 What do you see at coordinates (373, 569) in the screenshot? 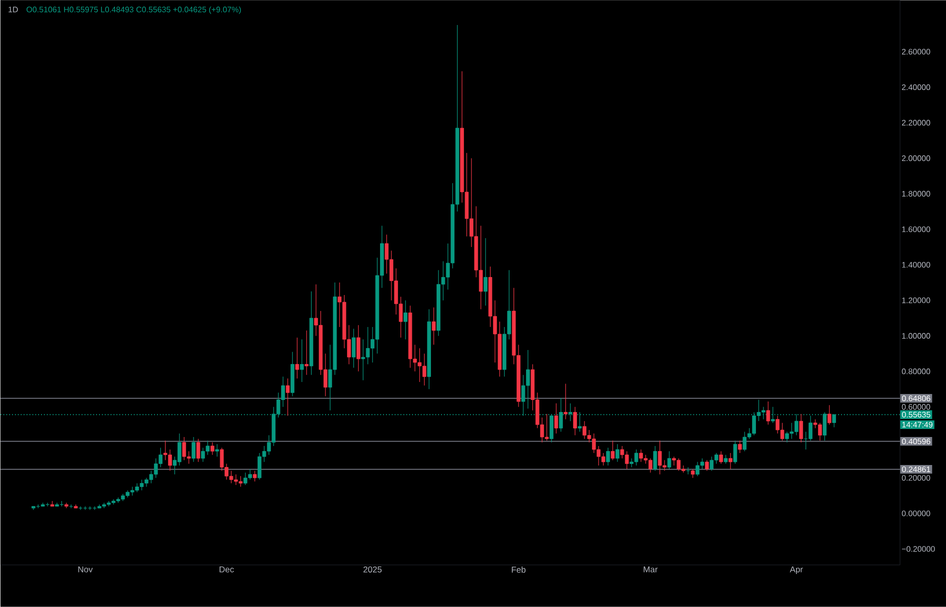
I see `x-tick-label: 2025` at bounding box center [373, 569].